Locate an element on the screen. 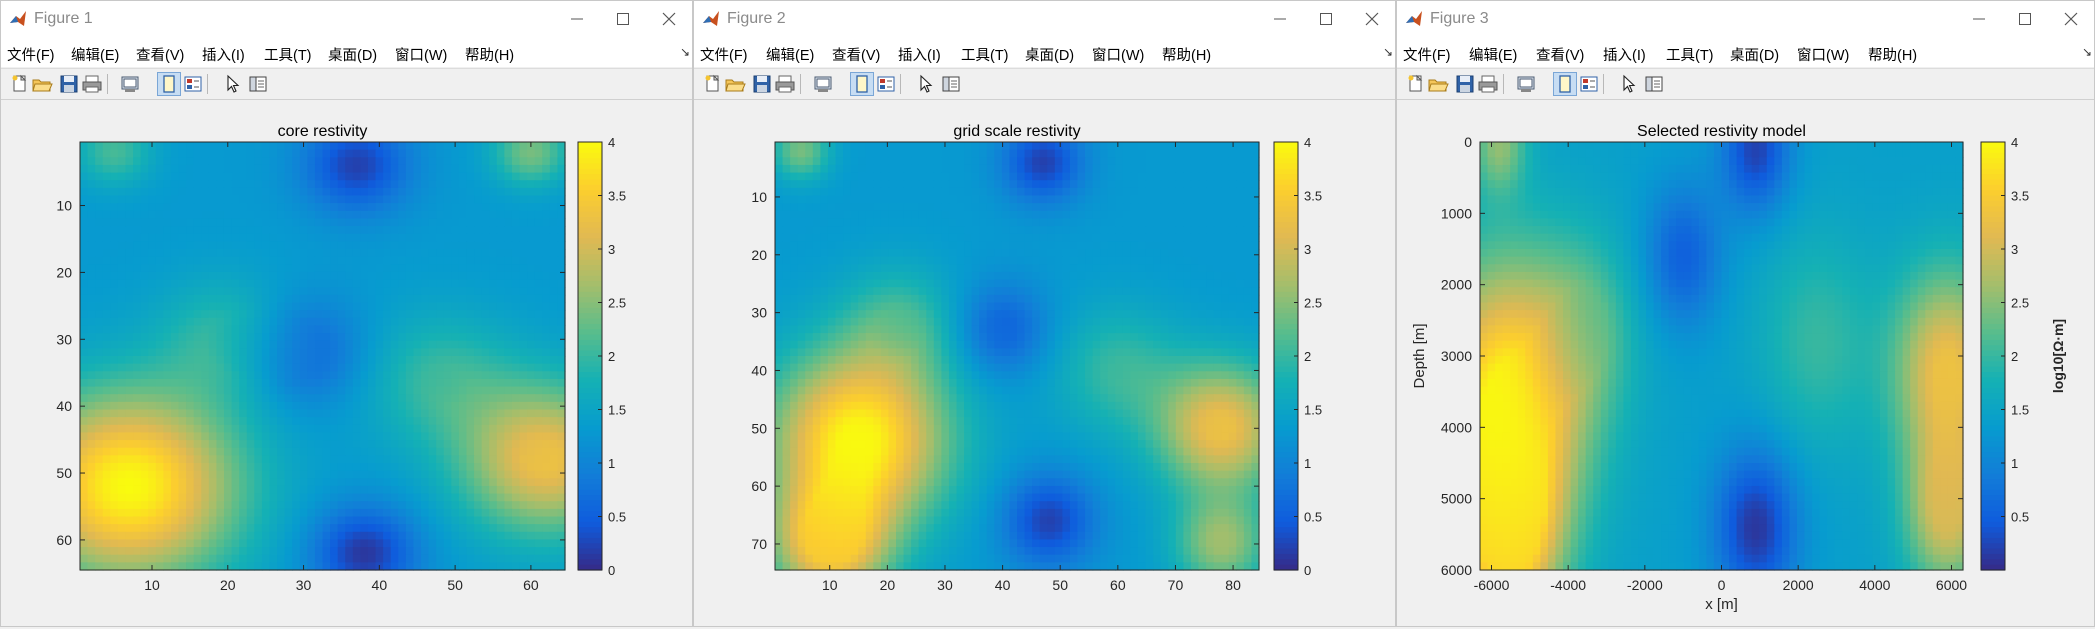  title-bar: Figure 1 is located at coordinates (346, 20).